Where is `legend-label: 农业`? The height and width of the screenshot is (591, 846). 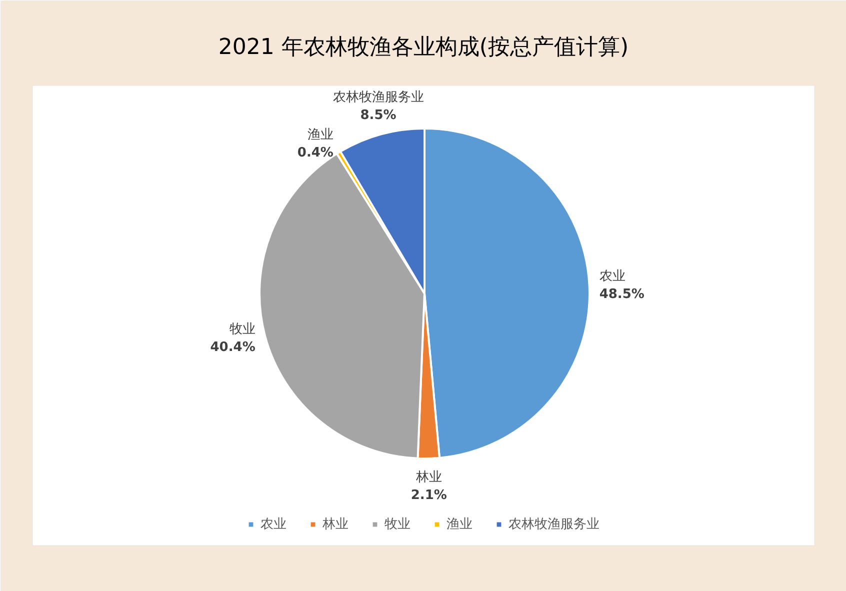
legend-label: 农业 is located at coordinates (273, 524).